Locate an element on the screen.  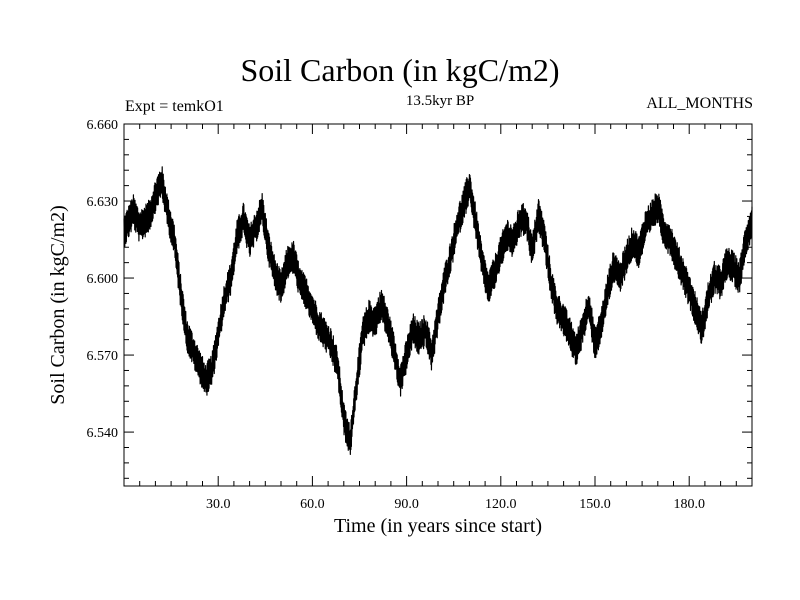
y-tick-label: 6.570 is located at coordinates (103, 356).